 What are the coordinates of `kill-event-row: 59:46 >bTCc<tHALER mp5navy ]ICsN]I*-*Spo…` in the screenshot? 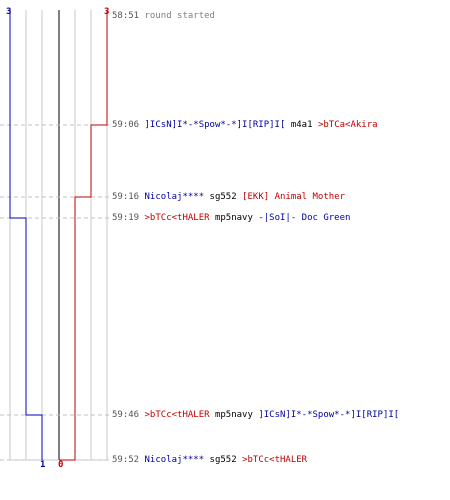 It's located at (255, 415).